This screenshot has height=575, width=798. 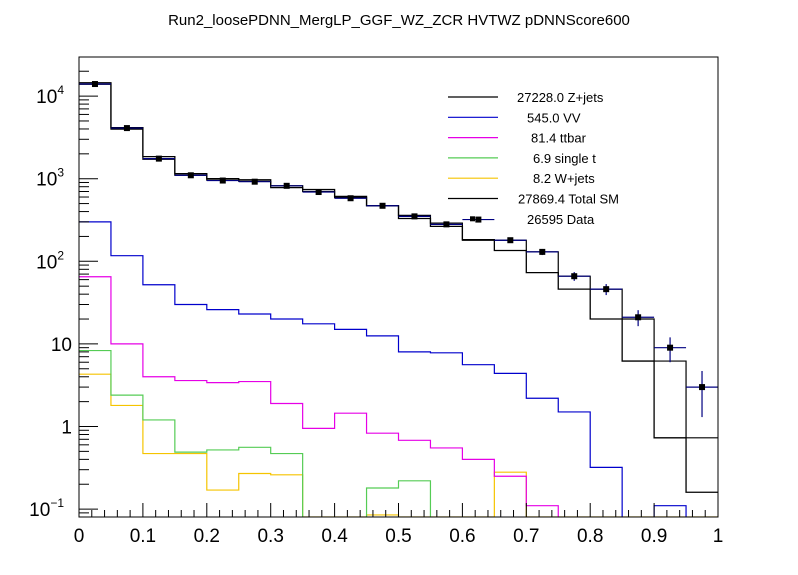 I want to click on x-tick-label: 0.7, so click(x=526, y=536).